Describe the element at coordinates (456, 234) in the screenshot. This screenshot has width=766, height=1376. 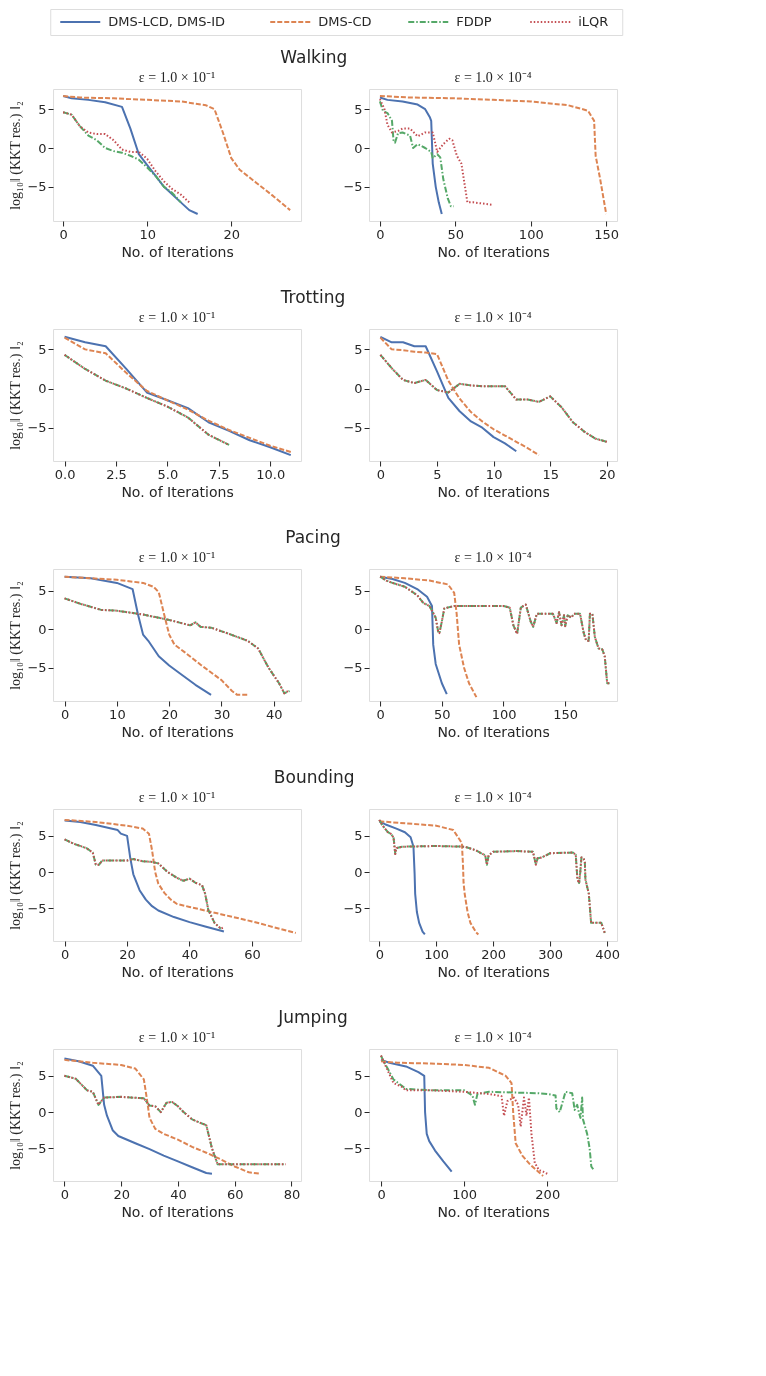
I see `x-tick-label: 50` at that location.